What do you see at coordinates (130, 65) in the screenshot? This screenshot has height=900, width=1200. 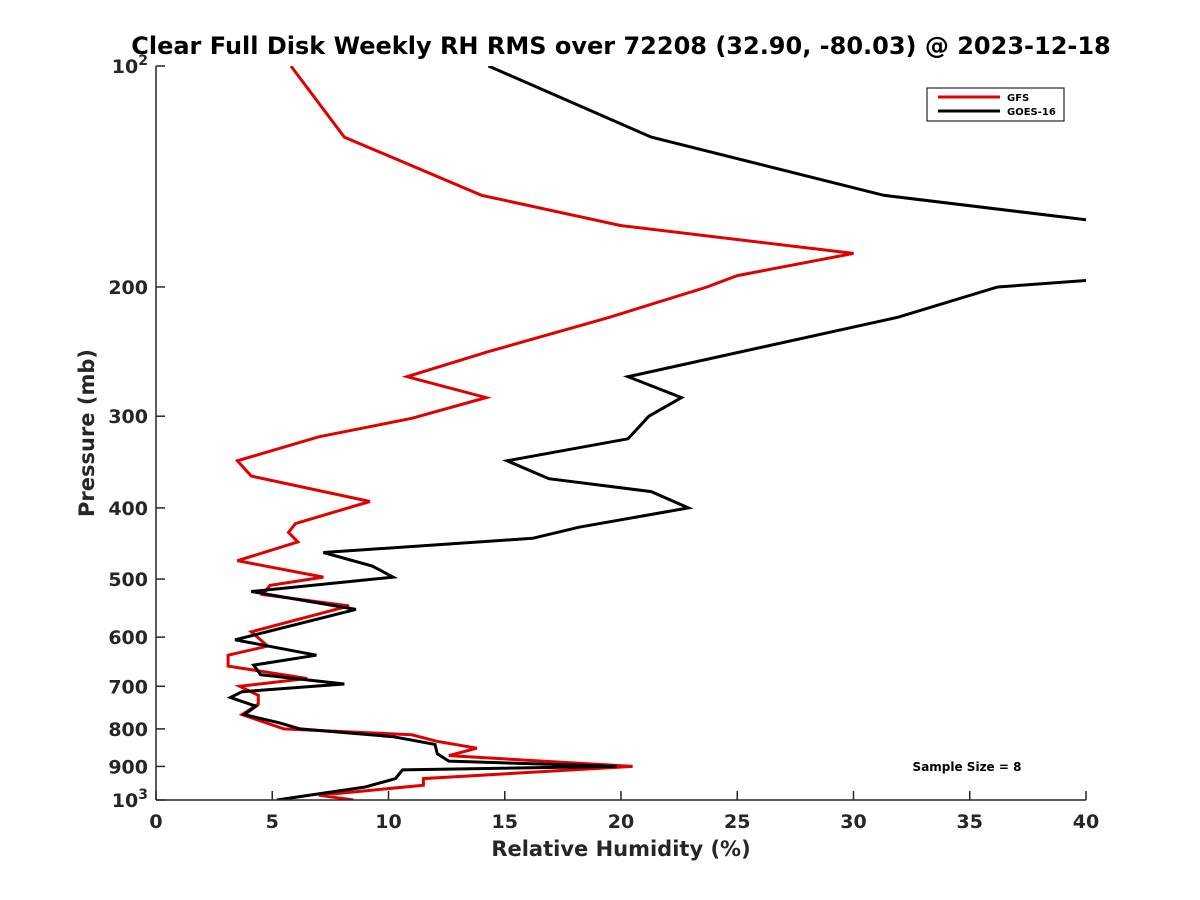 I see `y-tick-label: 10²` at bounding box center [130, 65].